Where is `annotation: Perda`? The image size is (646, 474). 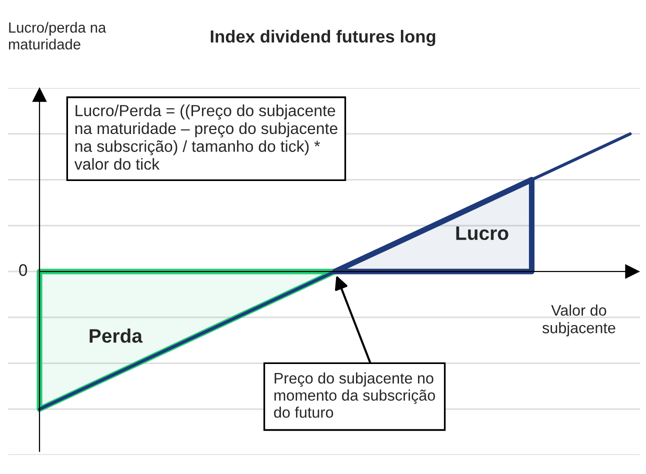
annotation: Perda is located at coordinates (116, 335).